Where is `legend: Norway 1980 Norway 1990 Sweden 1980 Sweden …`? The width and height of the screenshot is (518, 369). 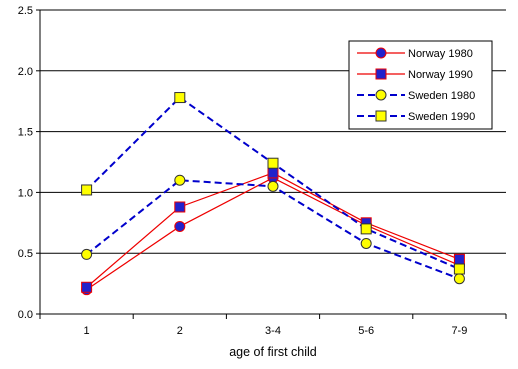
legend: Norway 1980 Norway 1990 Sweden 1980 Sweden … is located at coordinates (420, 85).